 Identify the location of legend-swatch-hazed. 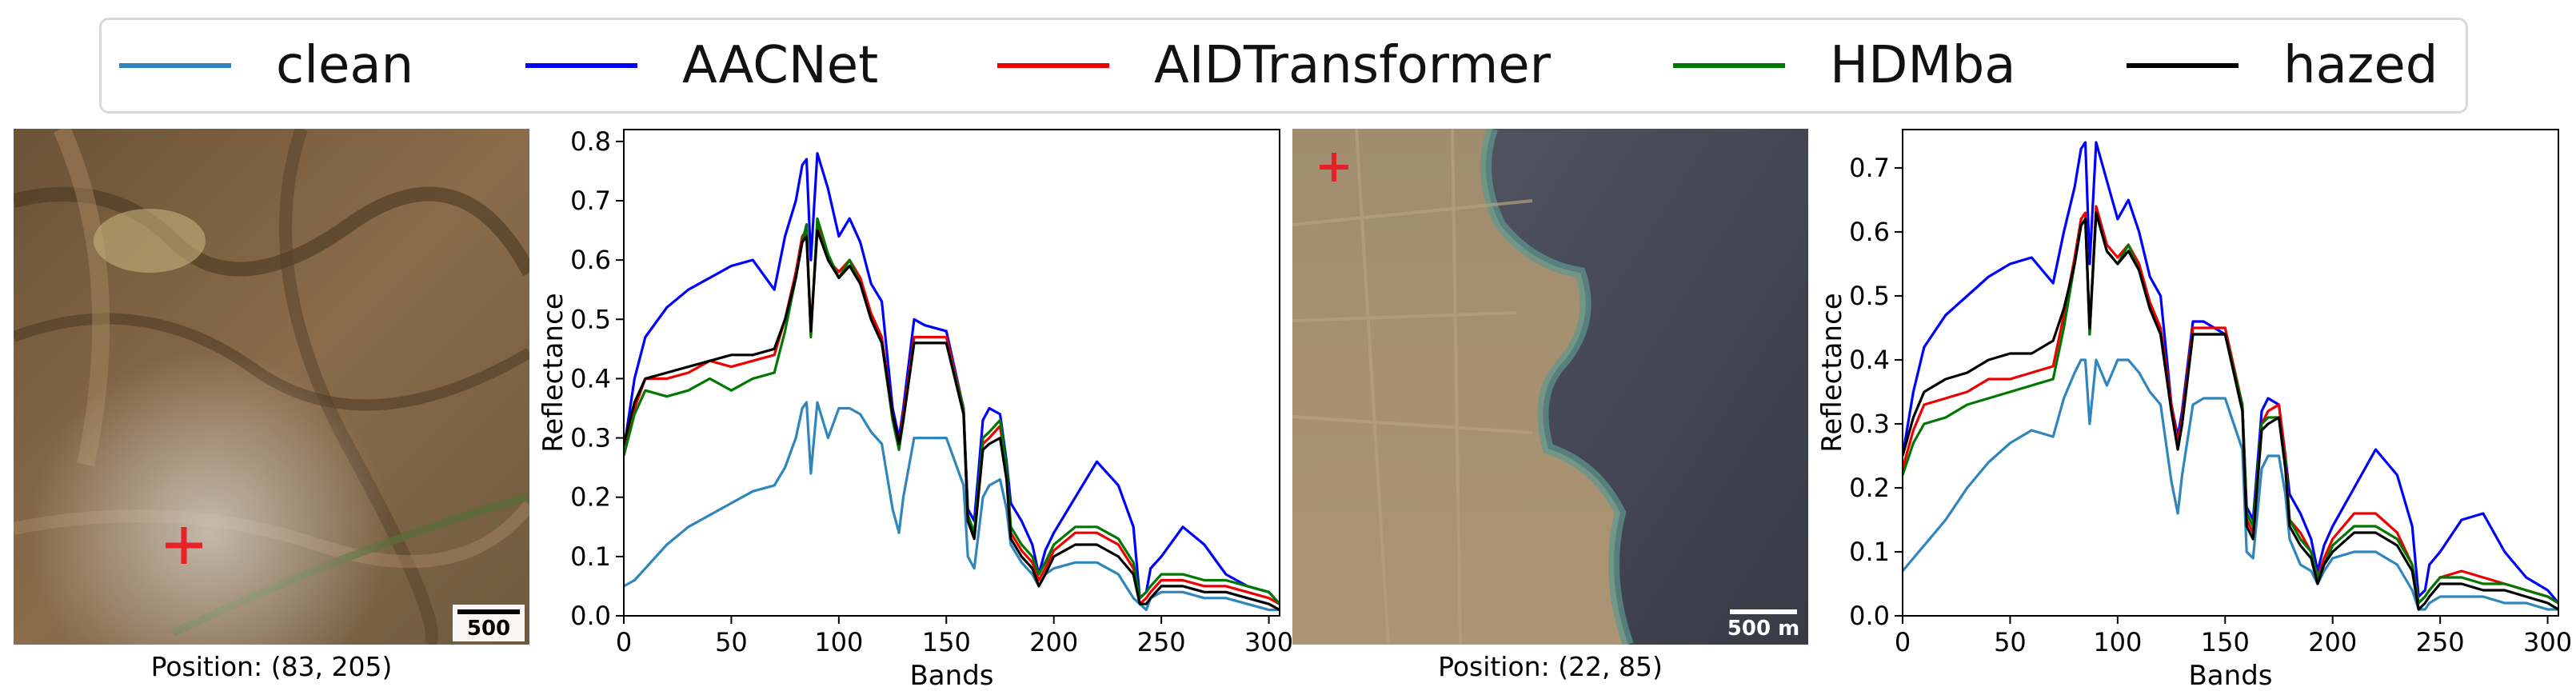
(2183, 65).